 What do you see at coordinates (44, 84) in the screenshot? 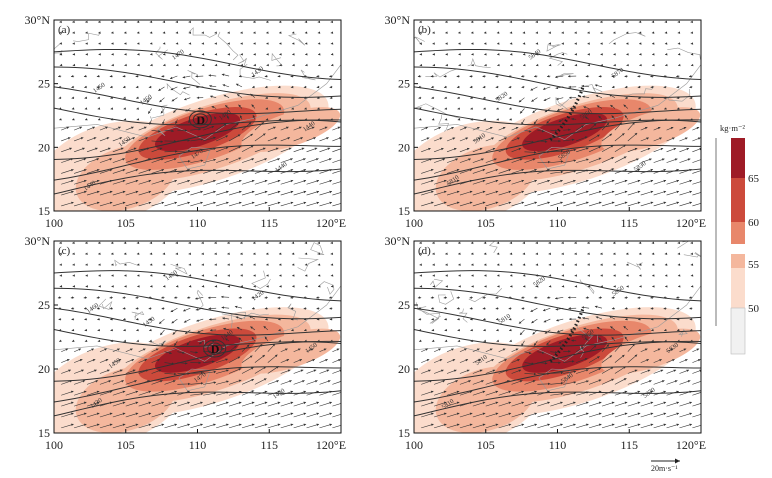
I see `y-tick-label: 25` at bounding box center [44, 84].